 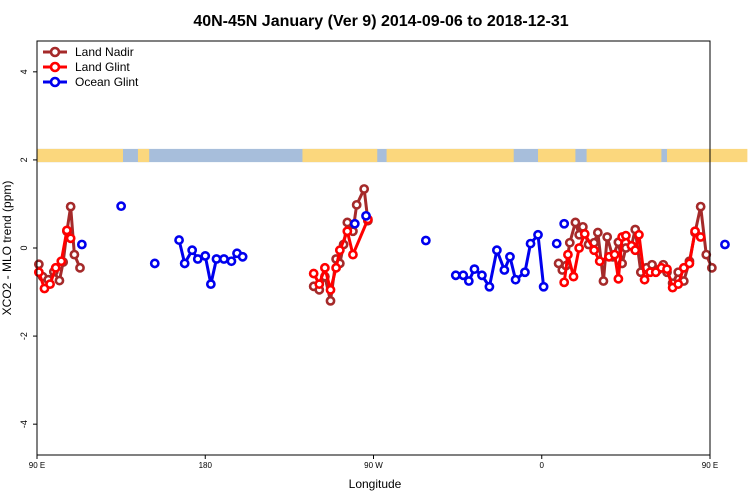 I want to click on legend-label: Ocean Glint, so click(x=107, y=82).